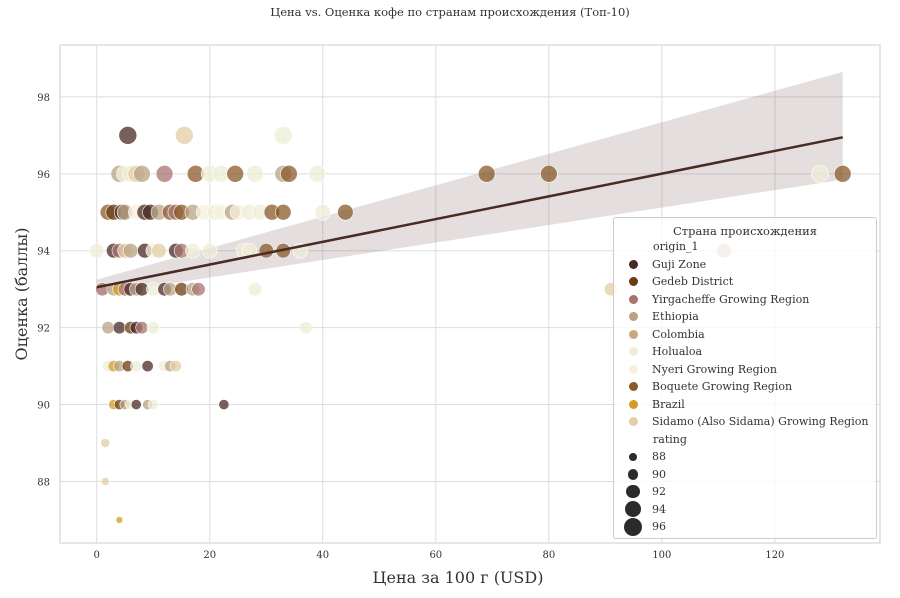 The width and height of the screenshot is (900, 598). I want to click on y-axis-label: Оценка (баллы), so click(21, 294).